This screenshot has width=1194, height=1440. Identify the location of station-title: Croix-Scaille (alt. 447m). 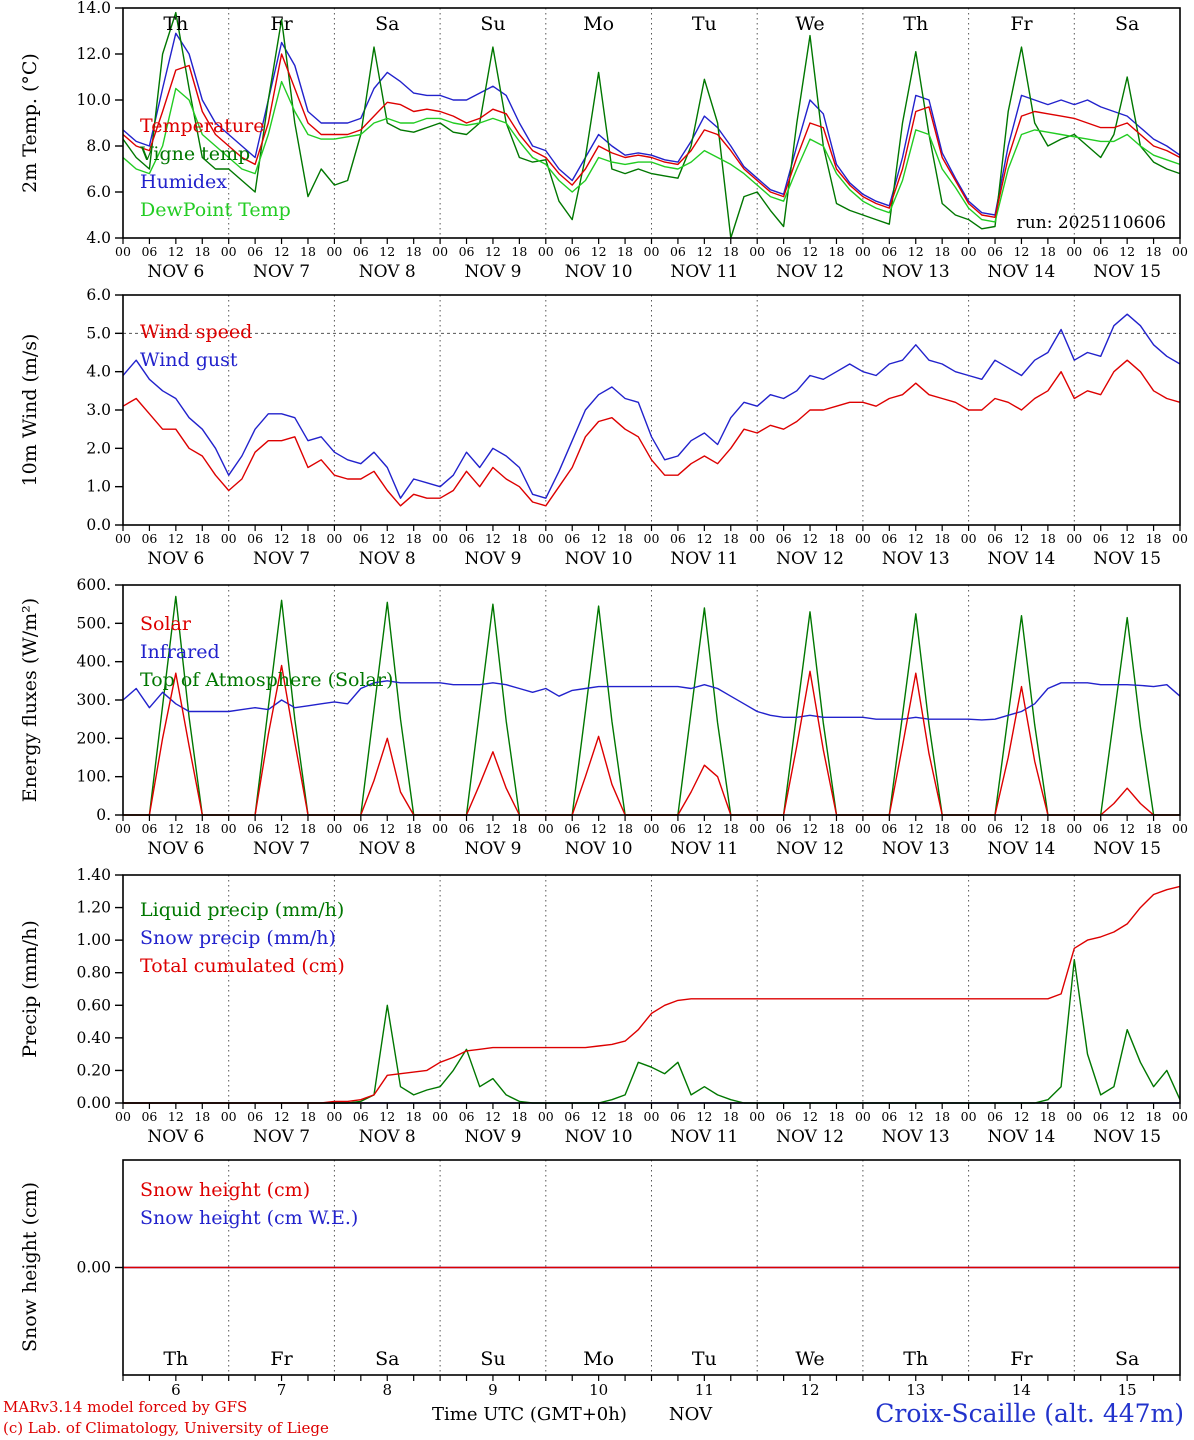
(1029, 1413).